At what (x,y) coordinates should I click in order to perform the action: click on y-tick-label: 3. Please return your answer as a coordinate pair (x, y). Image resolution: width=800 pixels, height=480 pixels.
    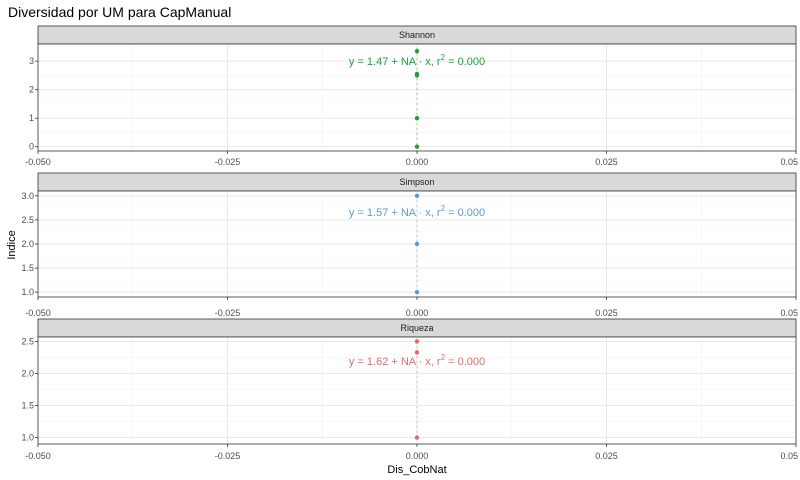
    Looking at the image, I should click on (31, 61).